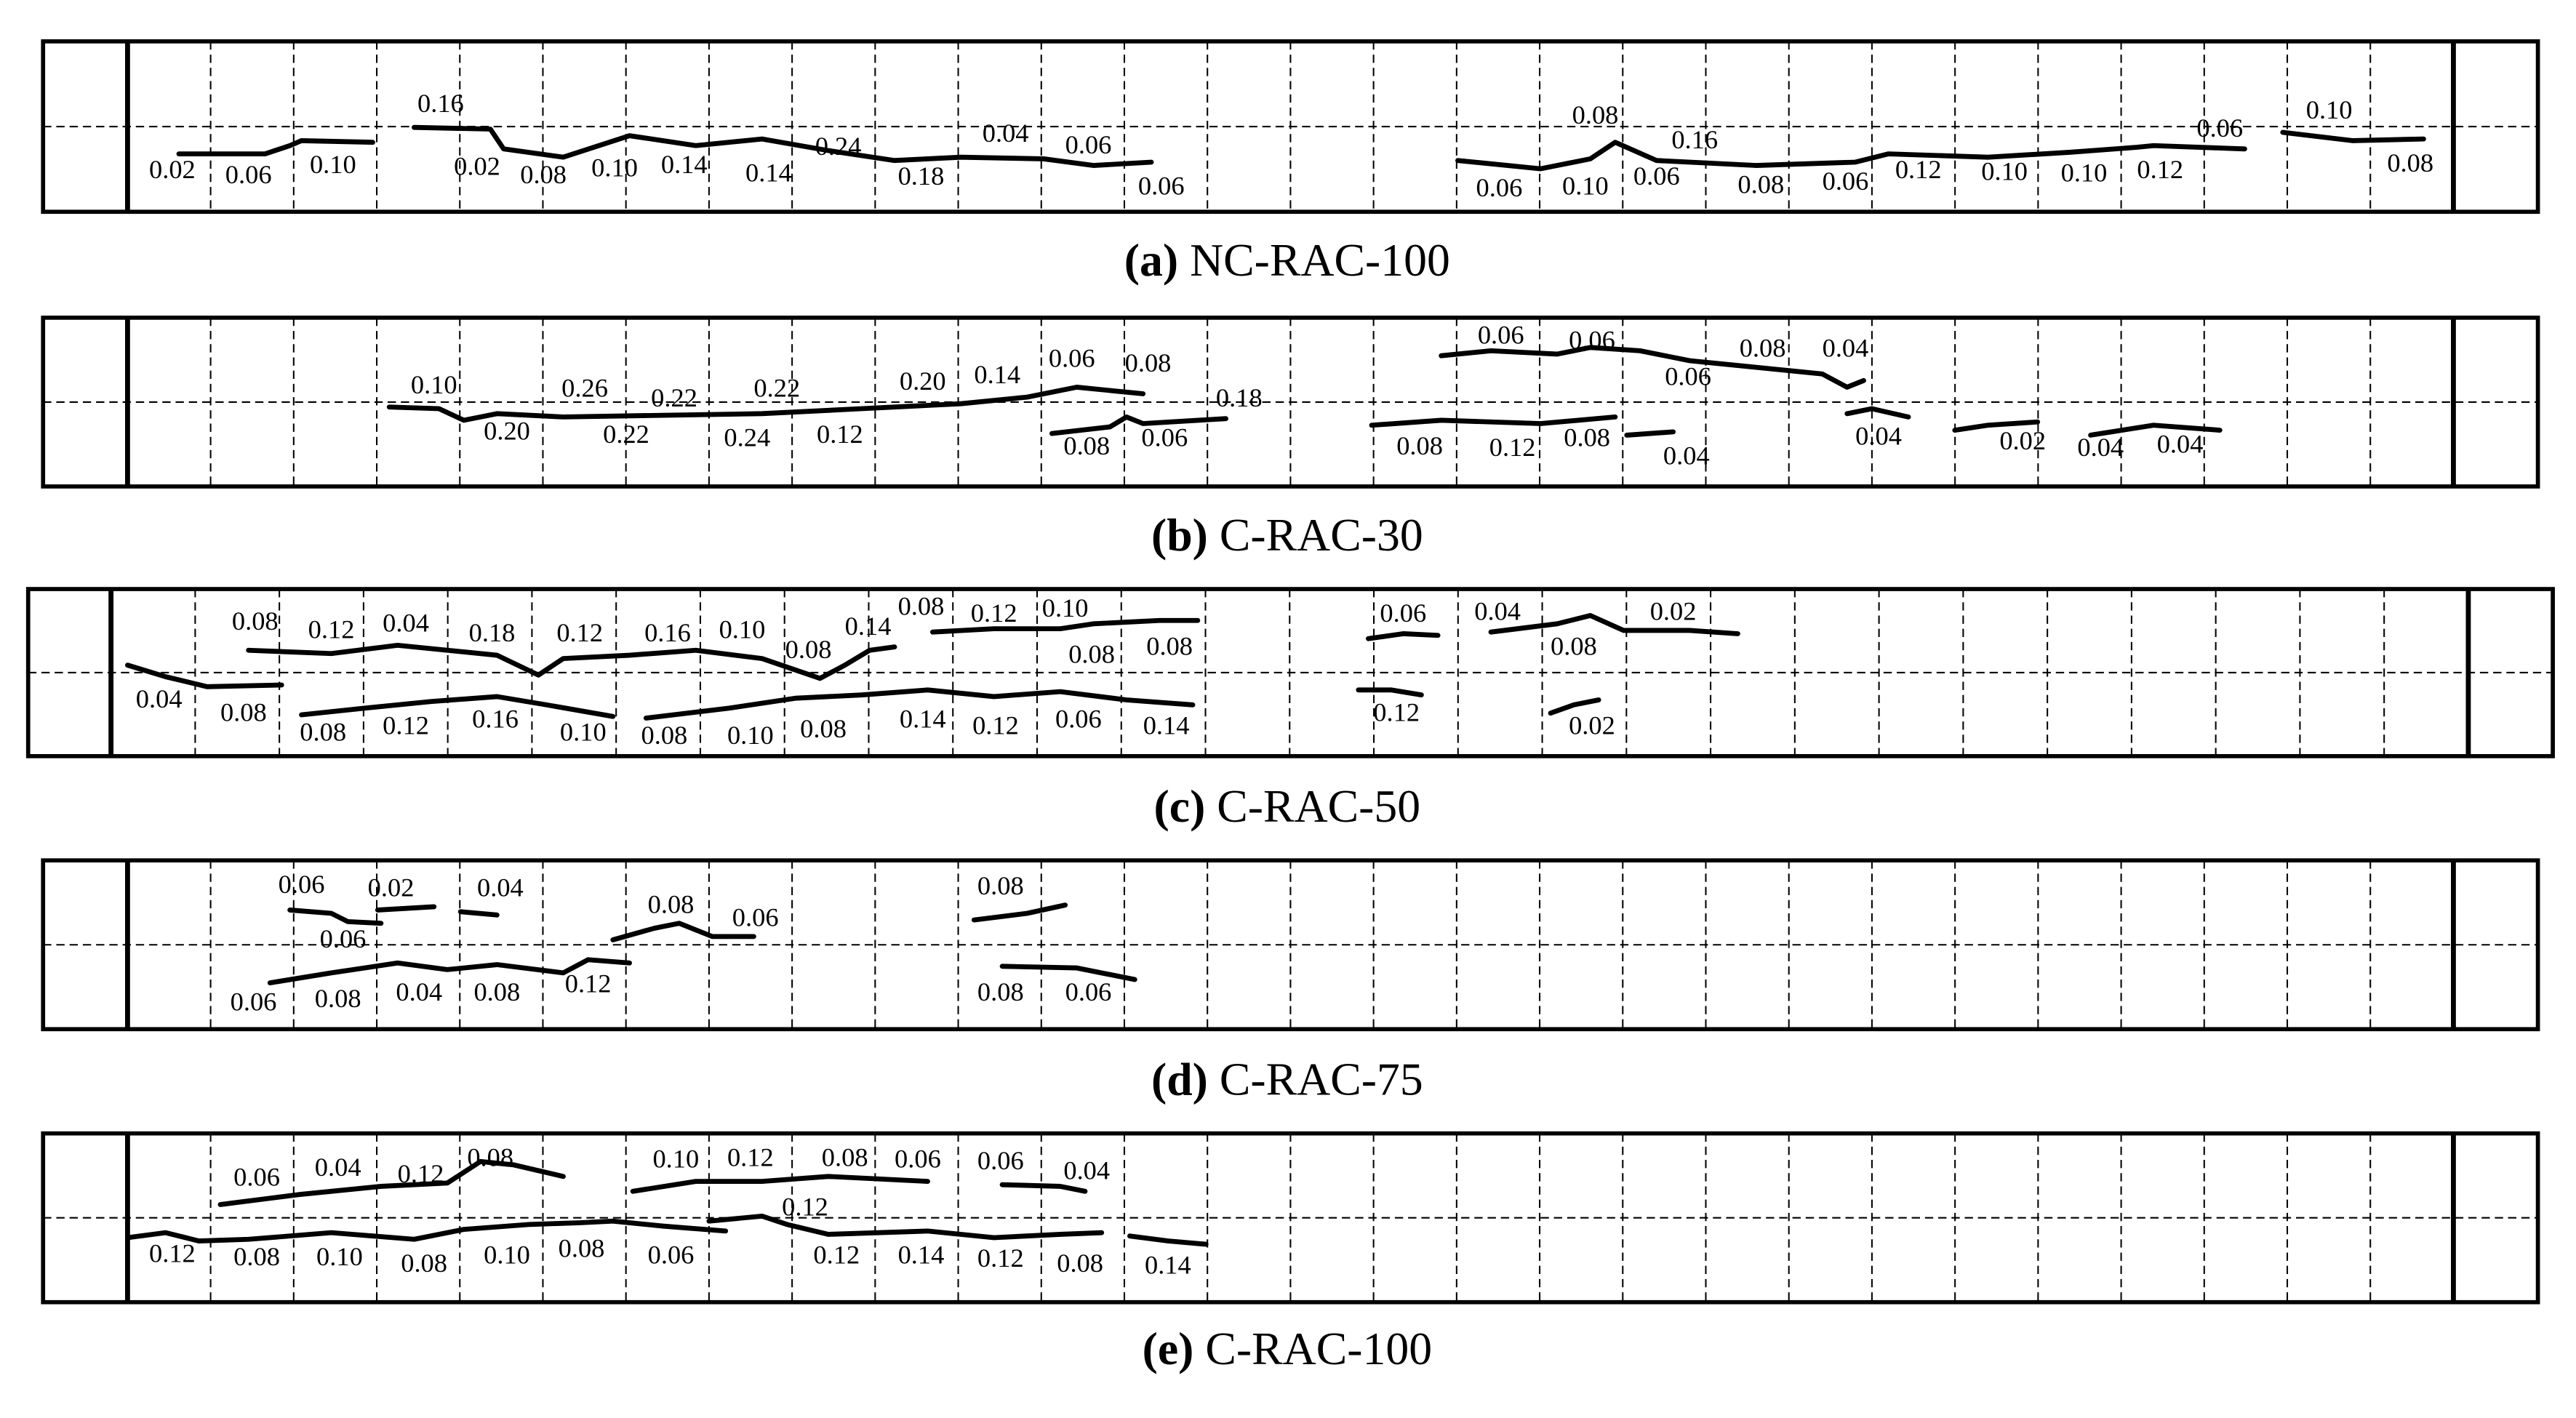 The height and width of the screenshot is (1418, 2576). Describe the element at coordinates (1318, 1349) in the screenshot. I see `panel-title: C-RAC-100` at that location.